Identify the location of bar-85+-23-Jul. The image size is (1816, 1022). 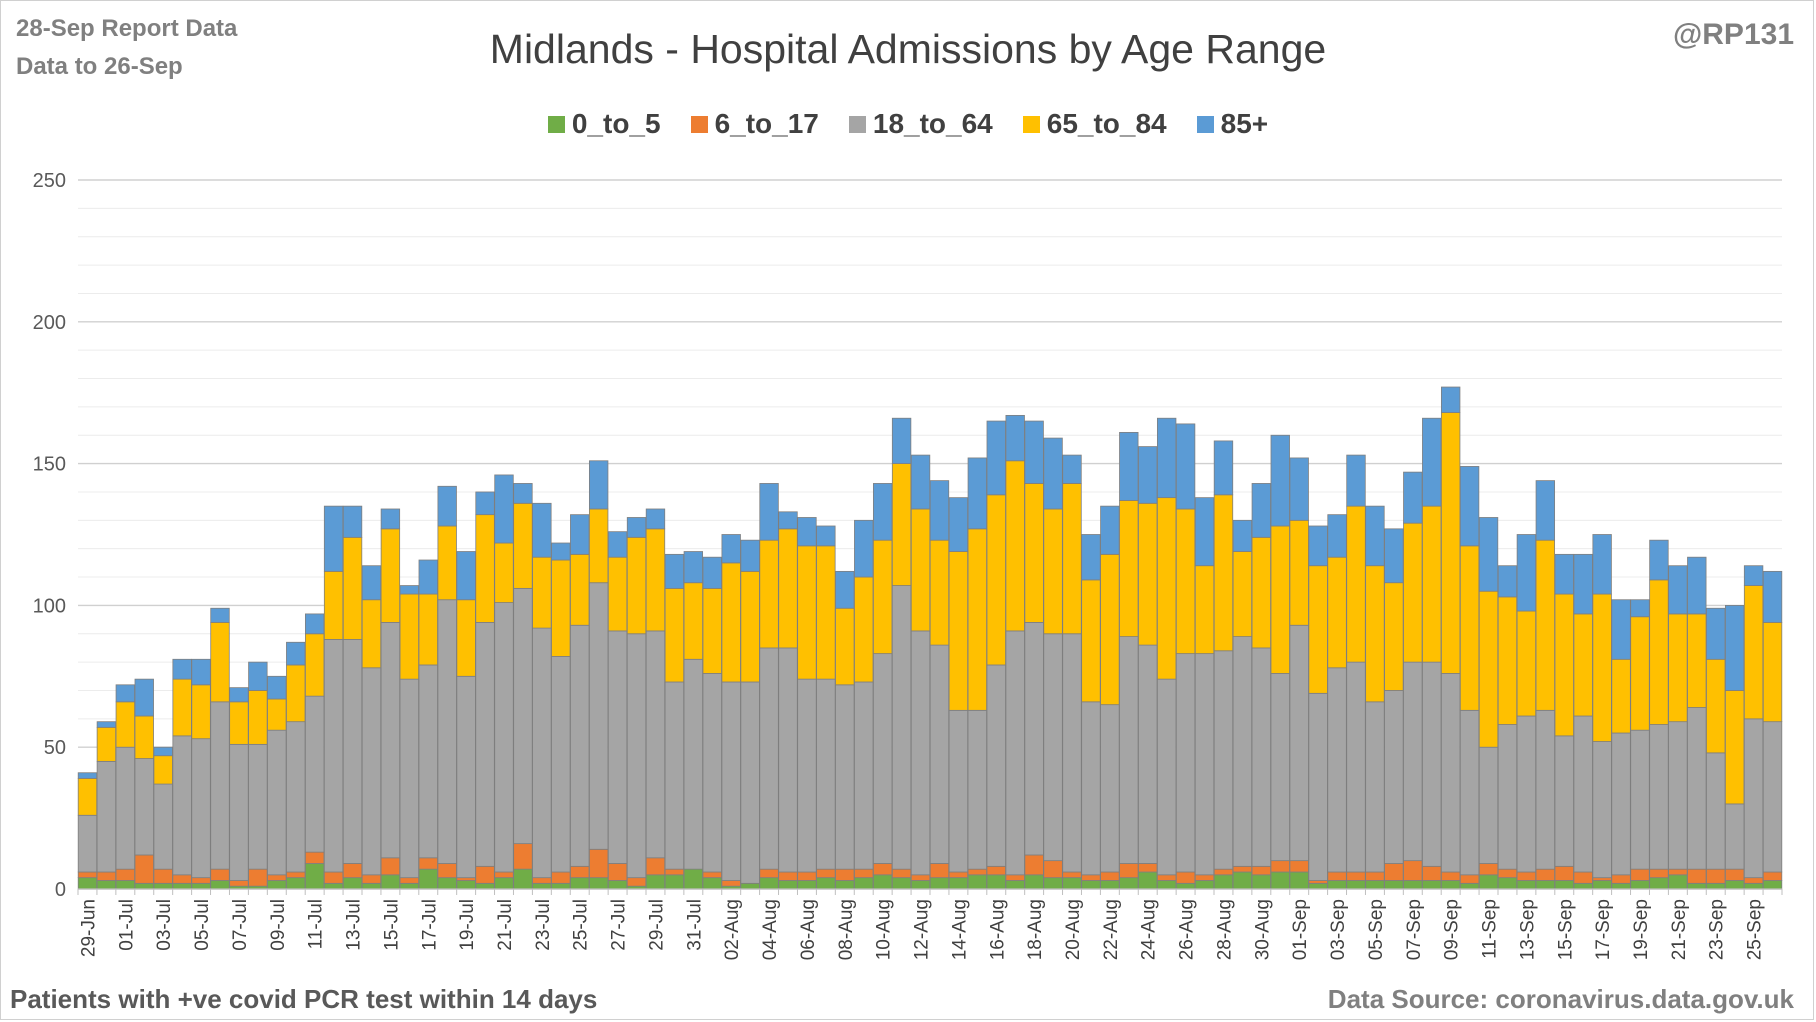
(542, 530).